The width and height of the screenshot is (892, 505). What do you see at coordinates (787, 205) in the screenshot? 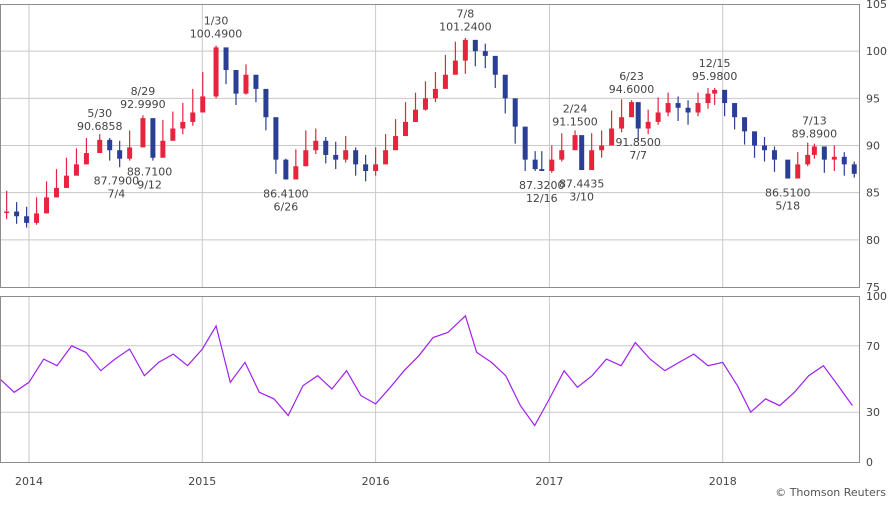
I see `annotation-date: 5/18` at bounding box center [787, 205].